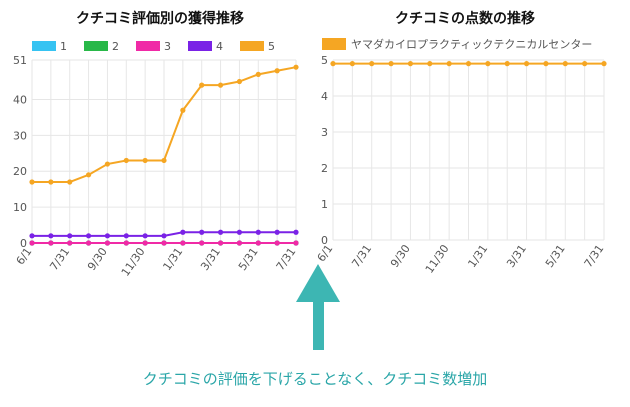  Describe the element at coordinates (271, 46) in the screenshot. I see `legend-label: 5` at that location.